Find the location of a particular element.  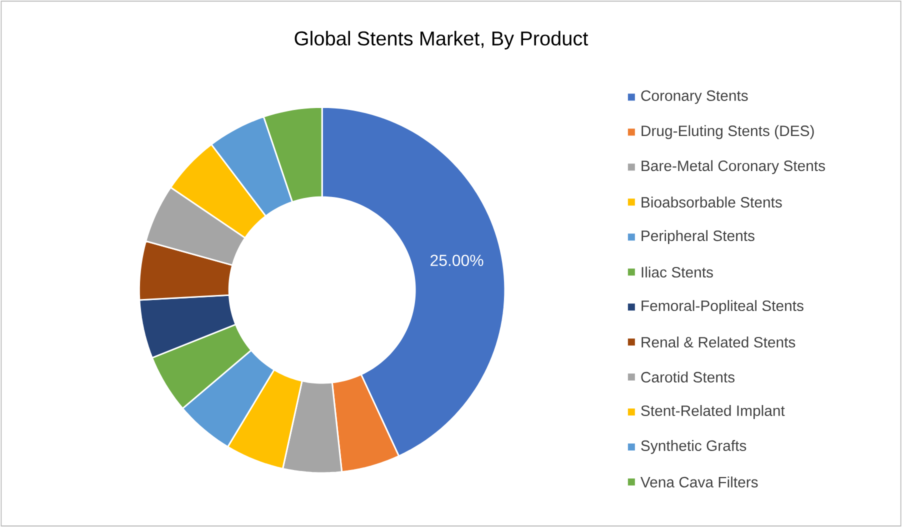

legend-label: Peripheral Stents is located at coordinates (698, 237).